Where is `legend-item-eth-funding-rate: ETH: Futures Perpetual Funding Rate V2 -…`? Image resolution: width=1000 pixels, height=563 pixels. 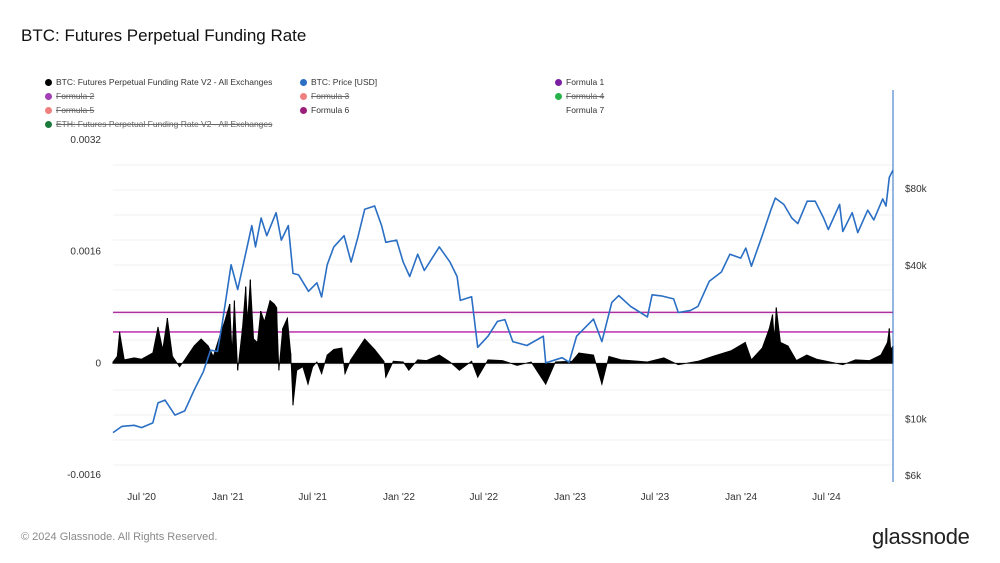 legend-item-eth-funding-rate: ETH: Futures Perpetual Funding Rate V2 -… is located at coordinates (158, 124).